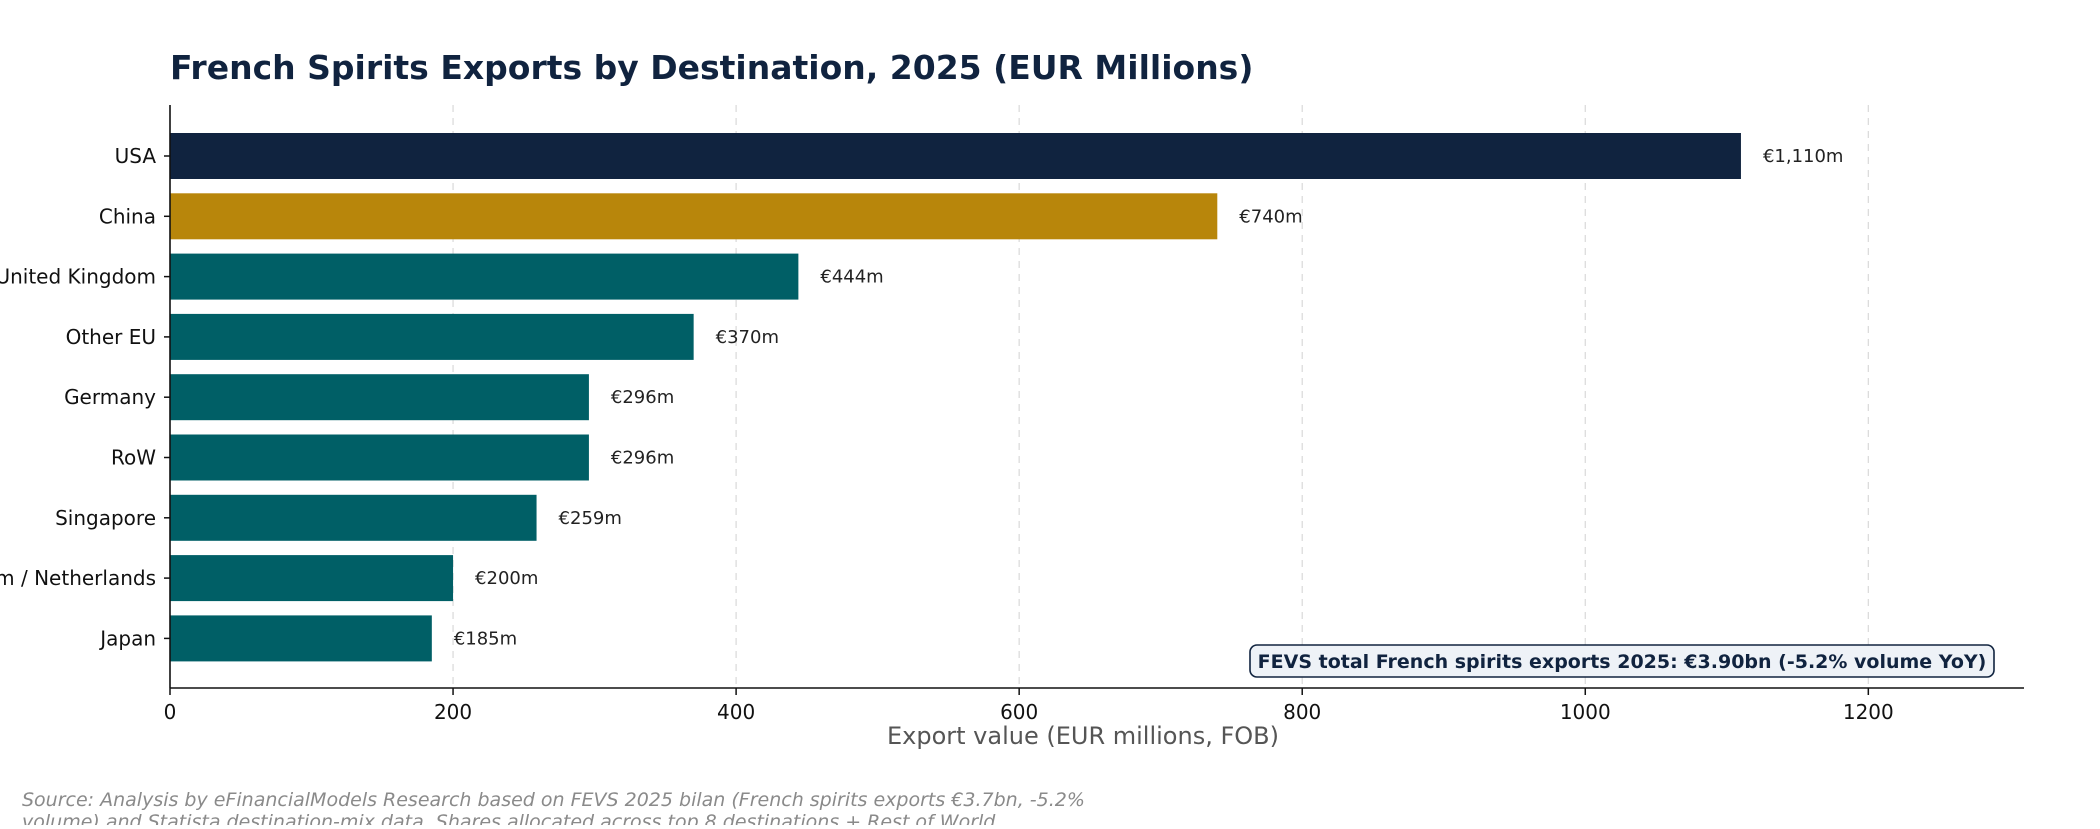  What do you see at coordinates (127, 638) in the screenshot?
I see `category-label: Japan` at bounding box center [127, 638].